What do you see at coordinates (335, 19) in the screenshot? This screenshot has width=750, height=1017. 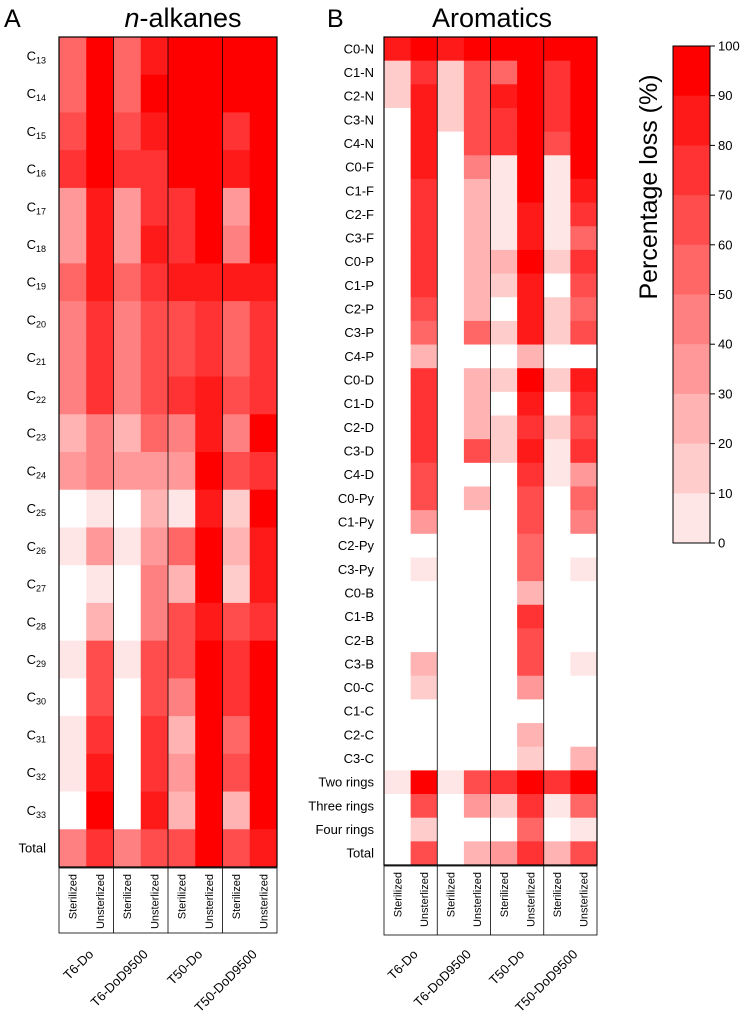 I see `panel-b-letter: B` at bounding box center [335, 19].